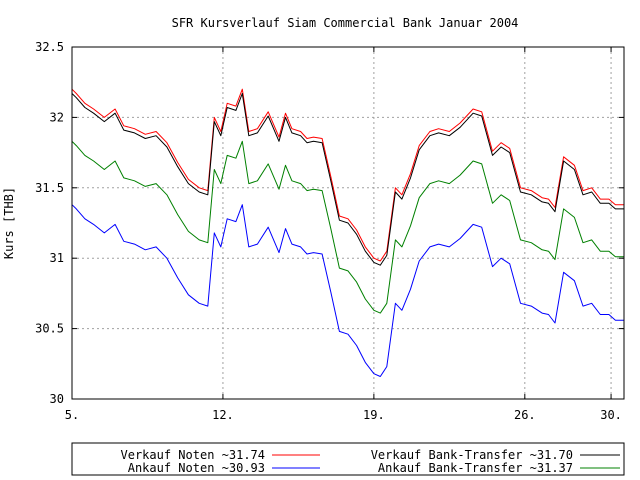  What do you see at coordinates (72, 415) in the screenshot?
I see `x-tick-label: 5.` at bounding box center [72, 415].